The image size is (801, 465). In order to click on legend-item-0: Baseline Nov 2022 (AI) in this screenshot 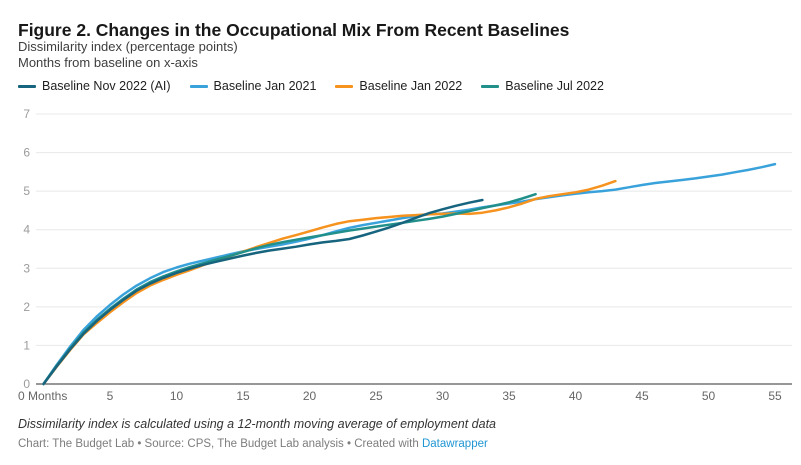, I will do `click(94, 86)`.